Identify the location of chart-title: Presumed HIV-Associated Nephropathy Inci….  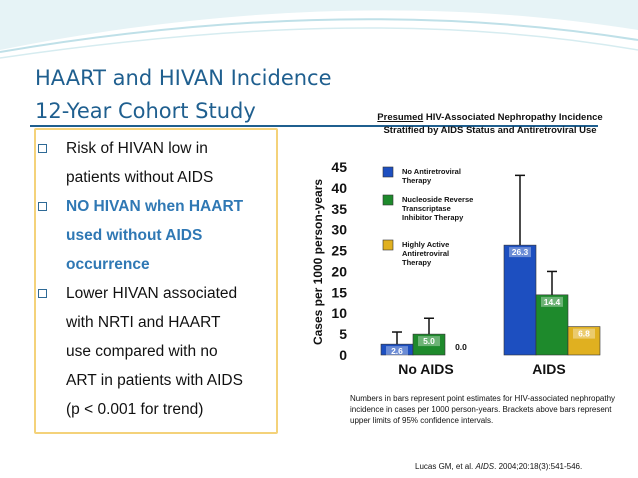
(490, 124).